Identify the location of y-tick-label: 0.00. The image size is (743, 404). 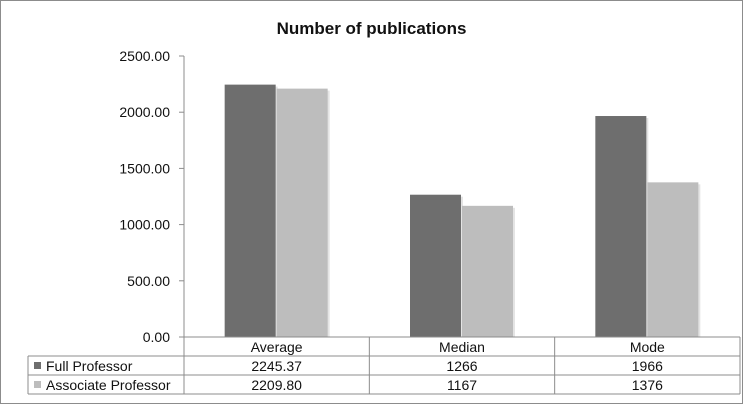
(156, 337).